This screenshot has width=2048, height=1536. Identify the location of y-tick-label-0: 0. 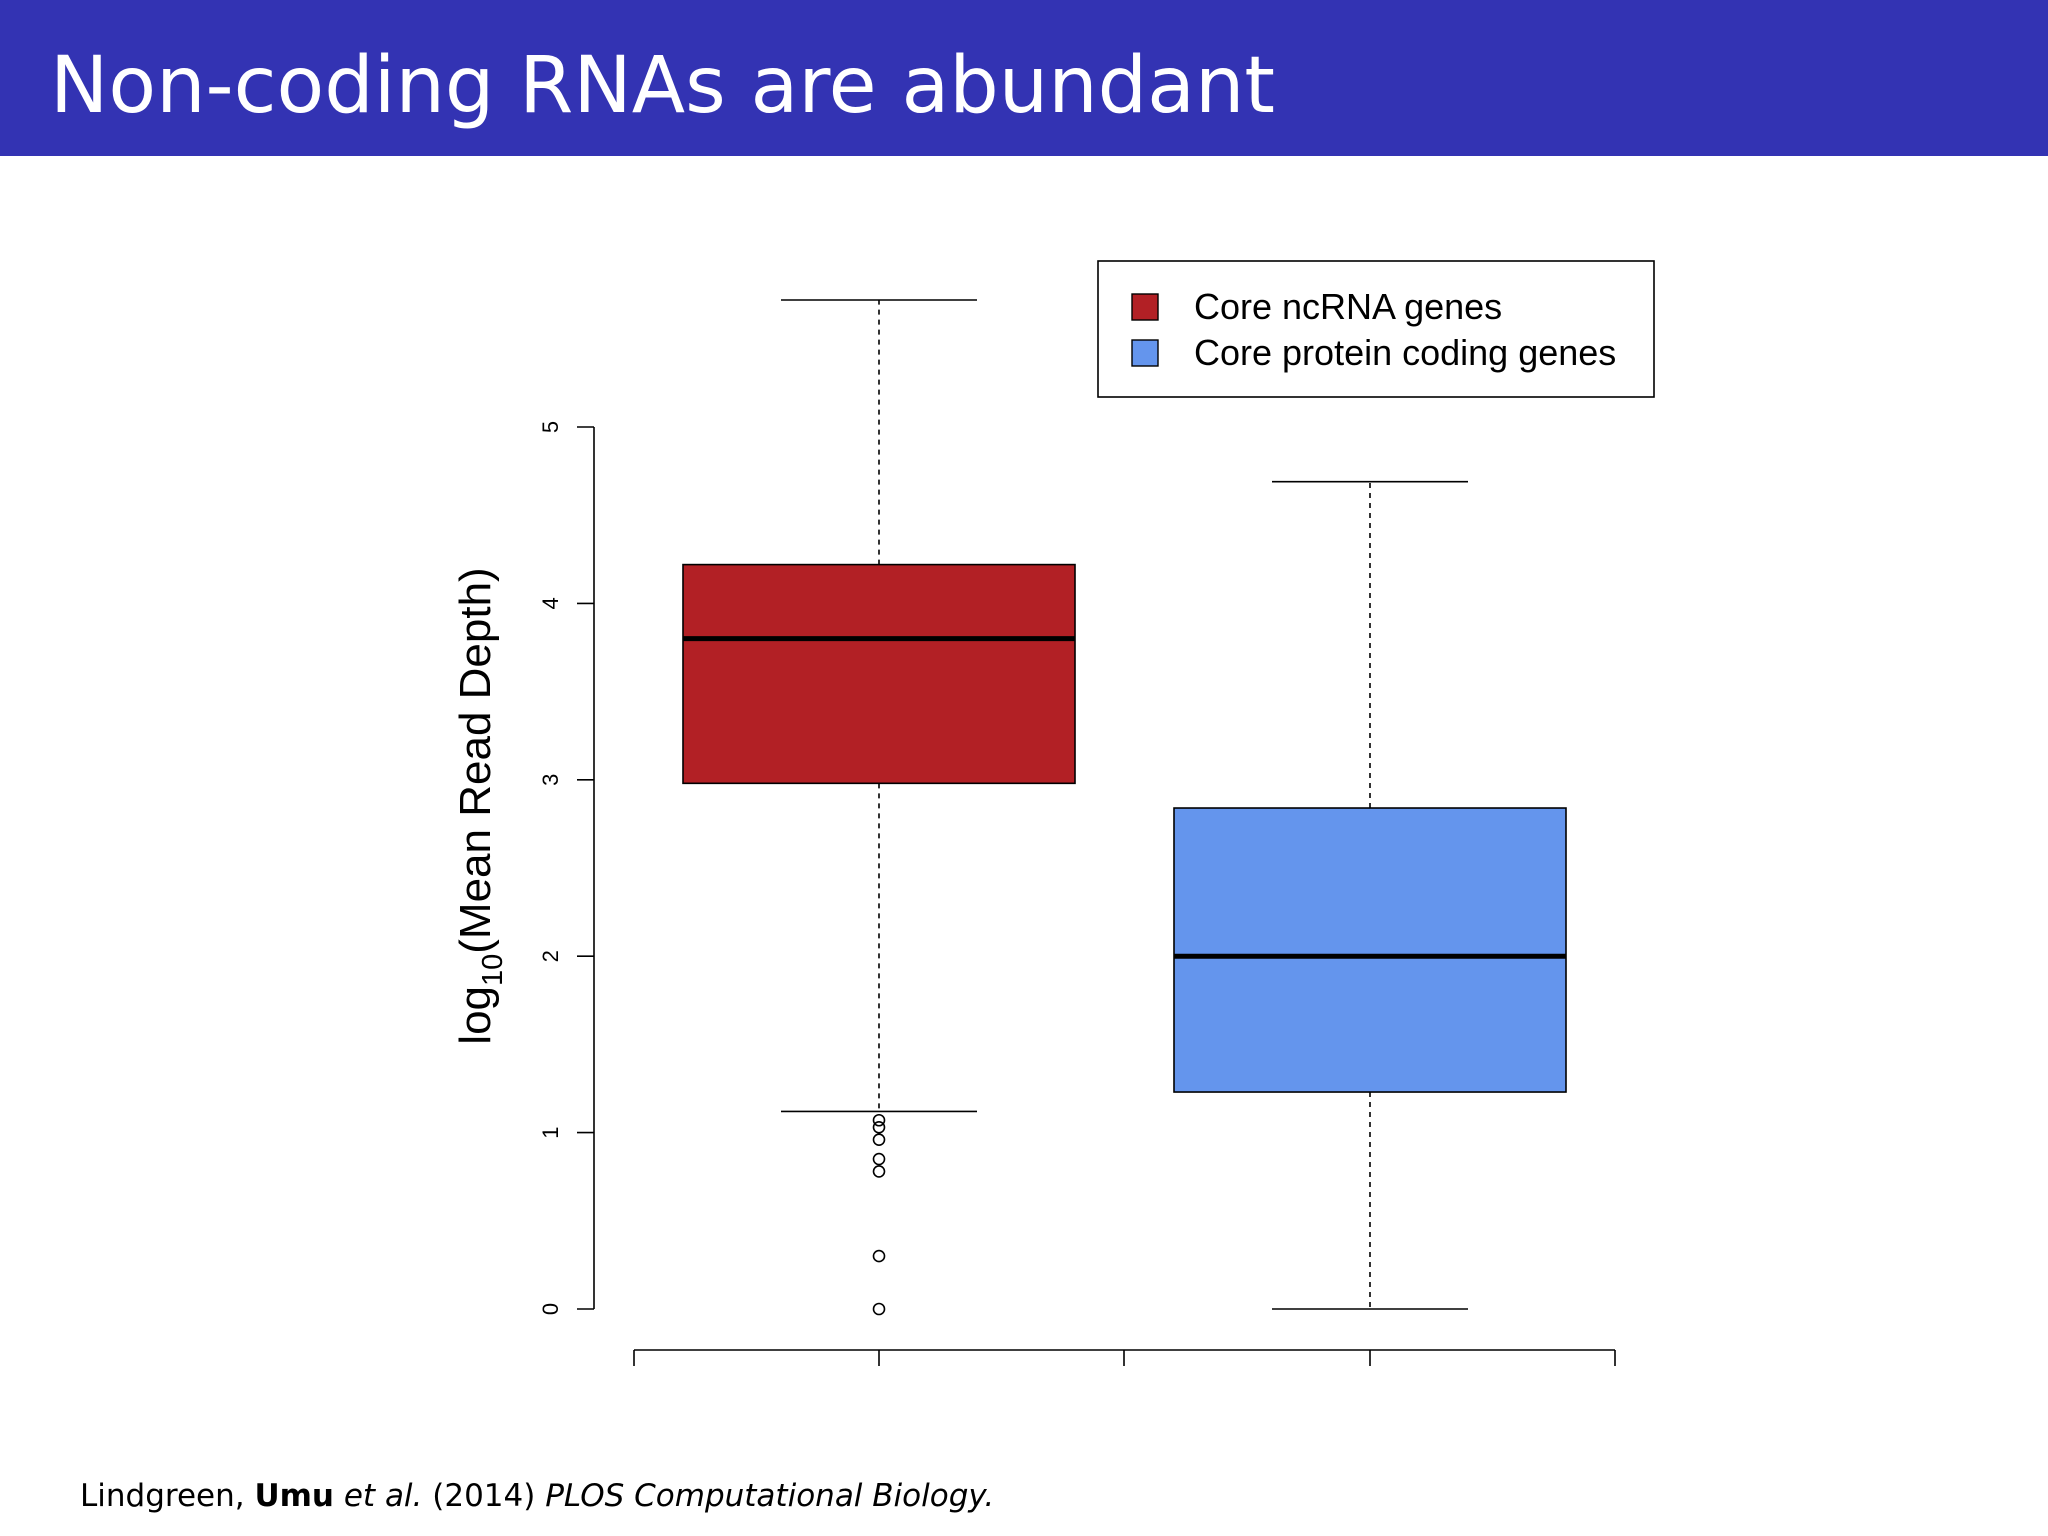
(550, 1309).